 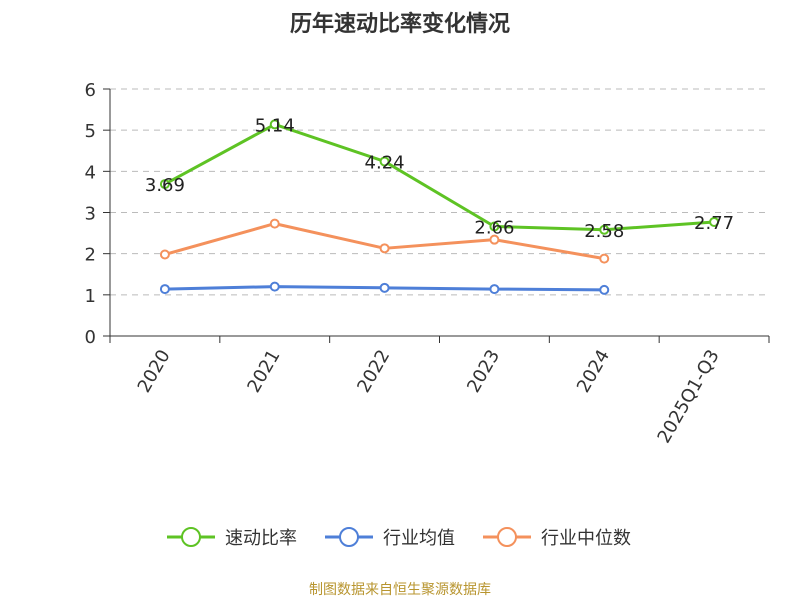 I want to click on x-tick-label: 2023, so click(x=483, y=371).